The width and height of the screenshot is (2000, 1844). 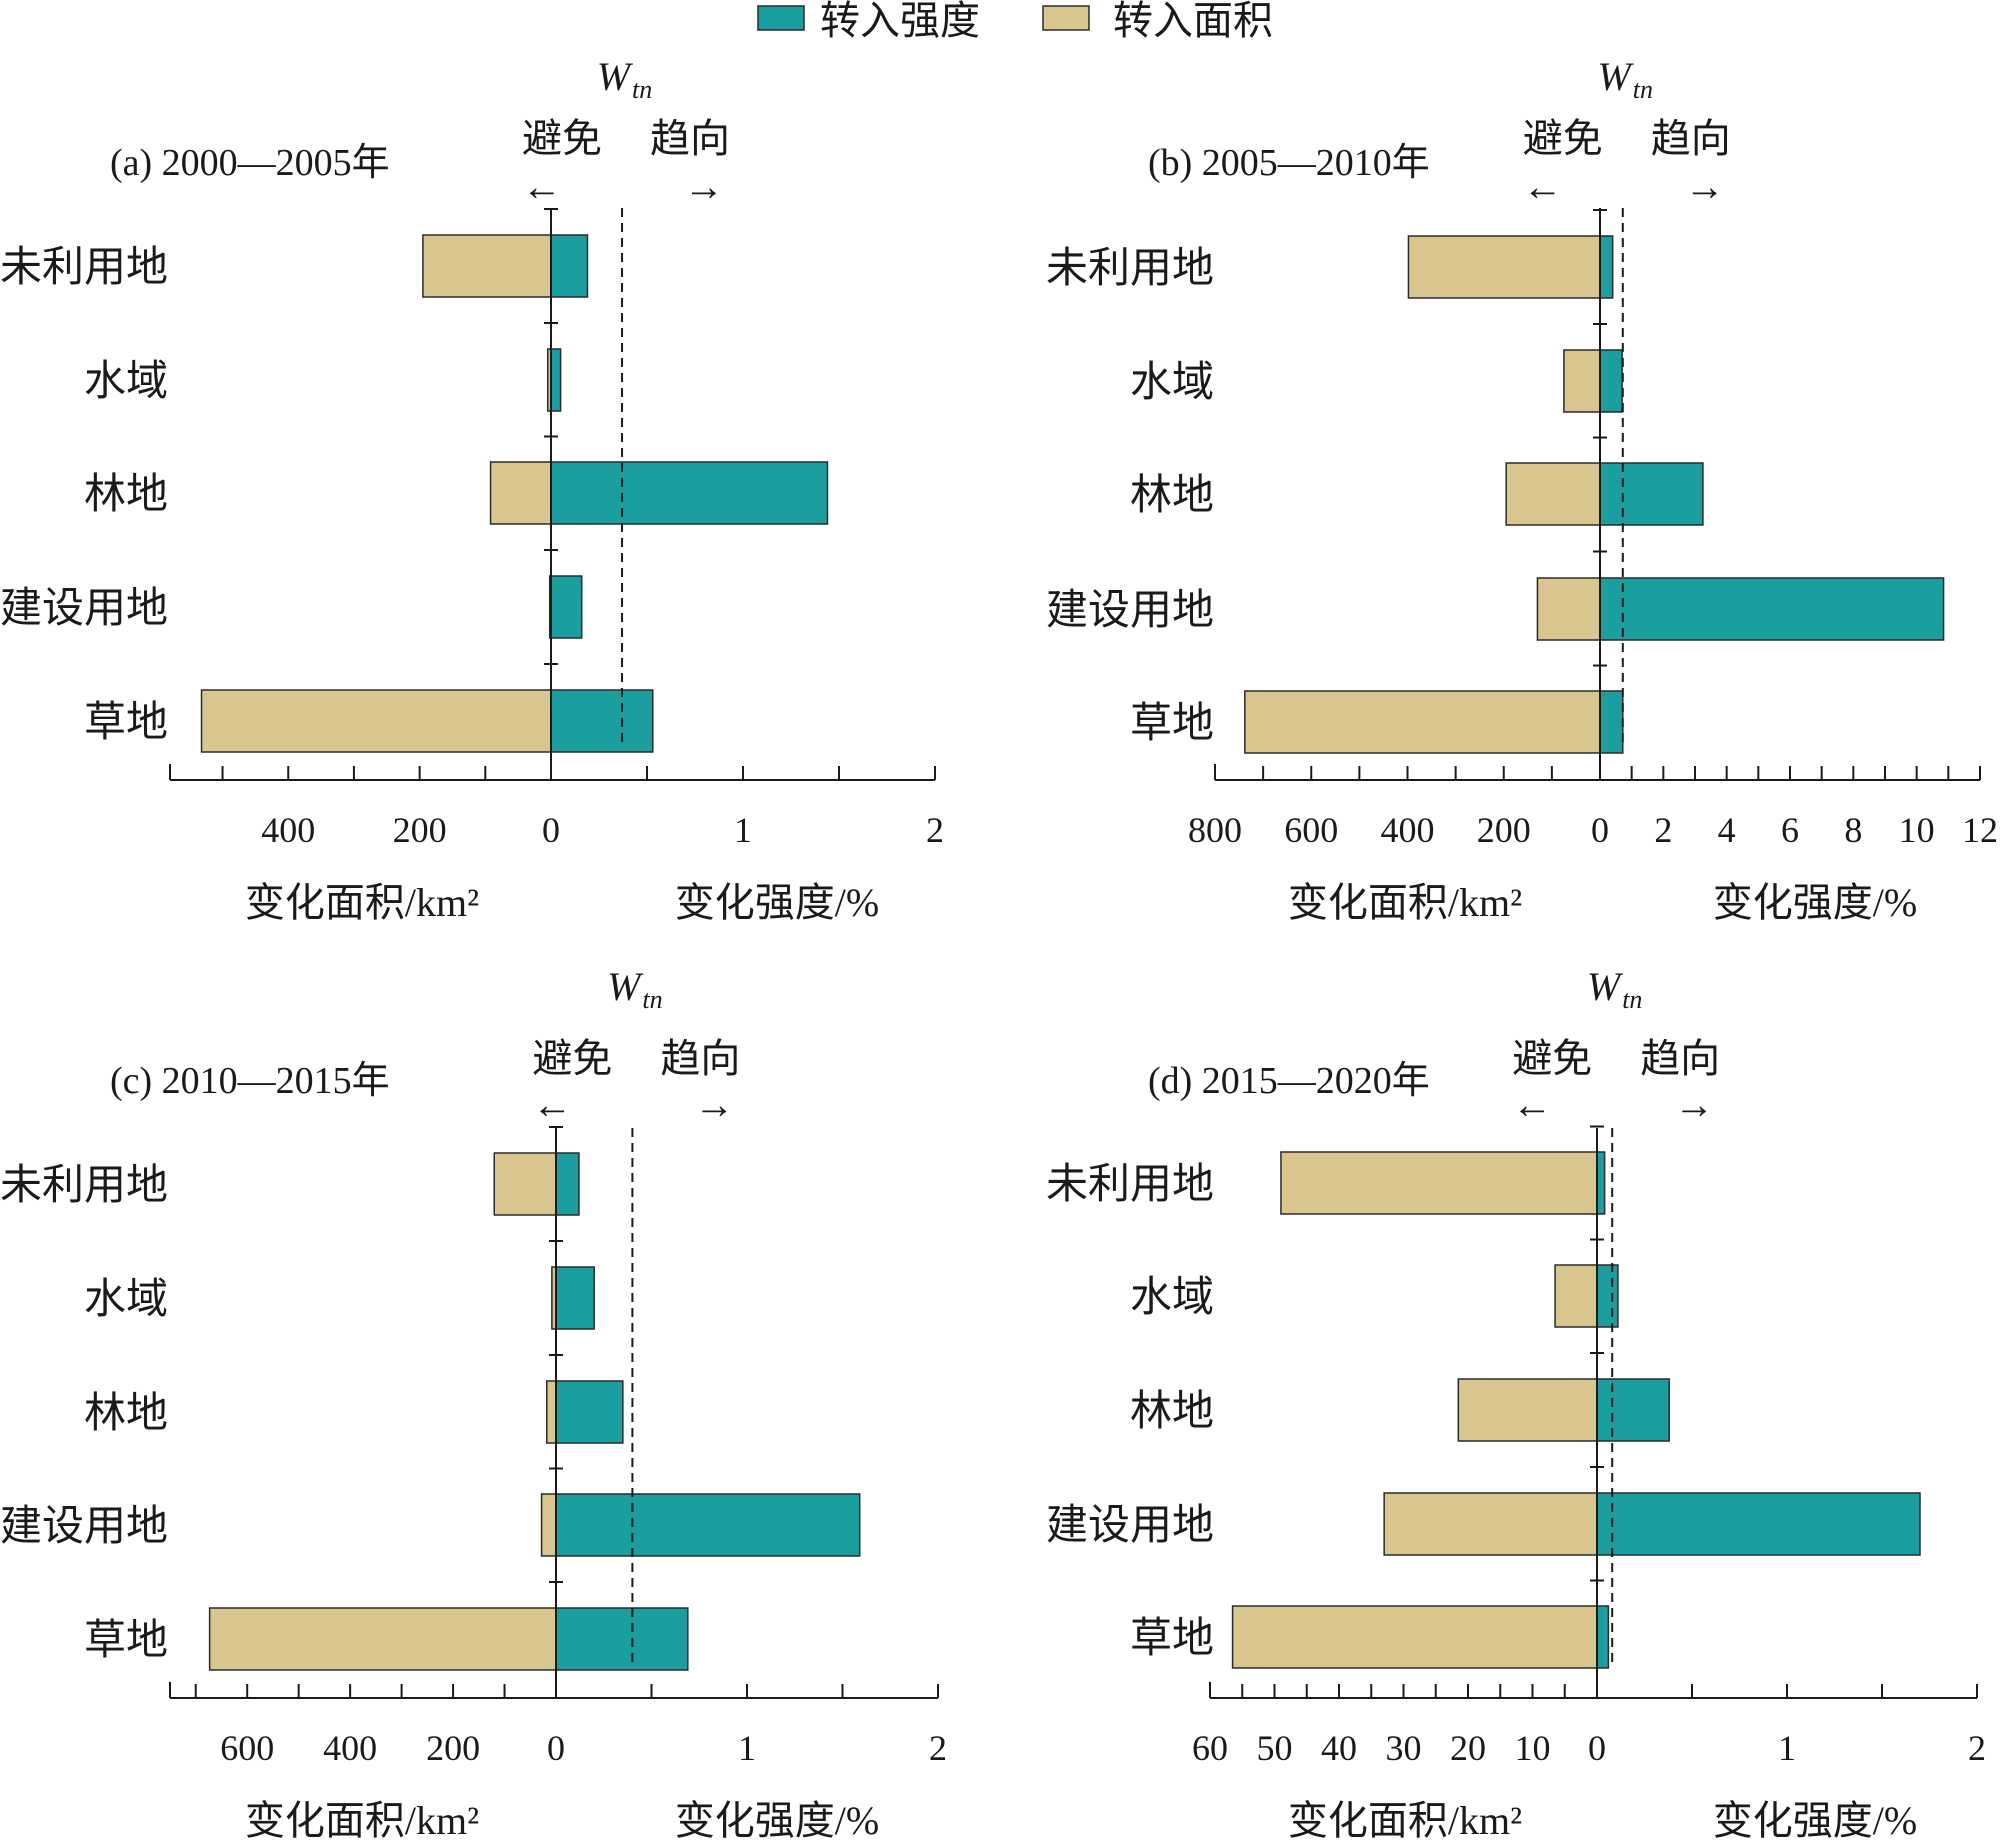 What do you see at coordinates (250, 1081) in the screenshot?
I see `panel-title: (c) 2010—2015年` at bounding box center [250, 1081].